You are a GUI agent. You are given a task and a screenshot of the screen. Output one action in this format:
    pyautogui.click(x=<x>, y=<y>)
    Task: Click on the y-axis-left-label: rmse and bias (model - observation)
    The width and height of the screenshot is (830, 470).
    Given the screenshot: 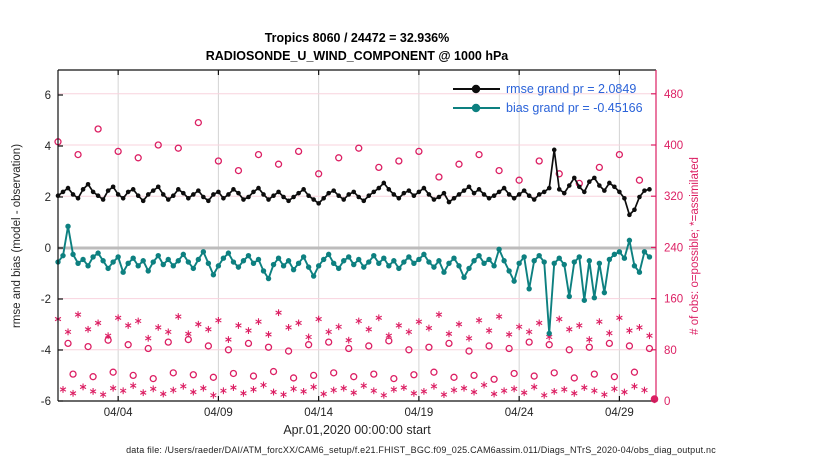 What is the action you would take?
    pyautogui.click(x=17, y=236)
    